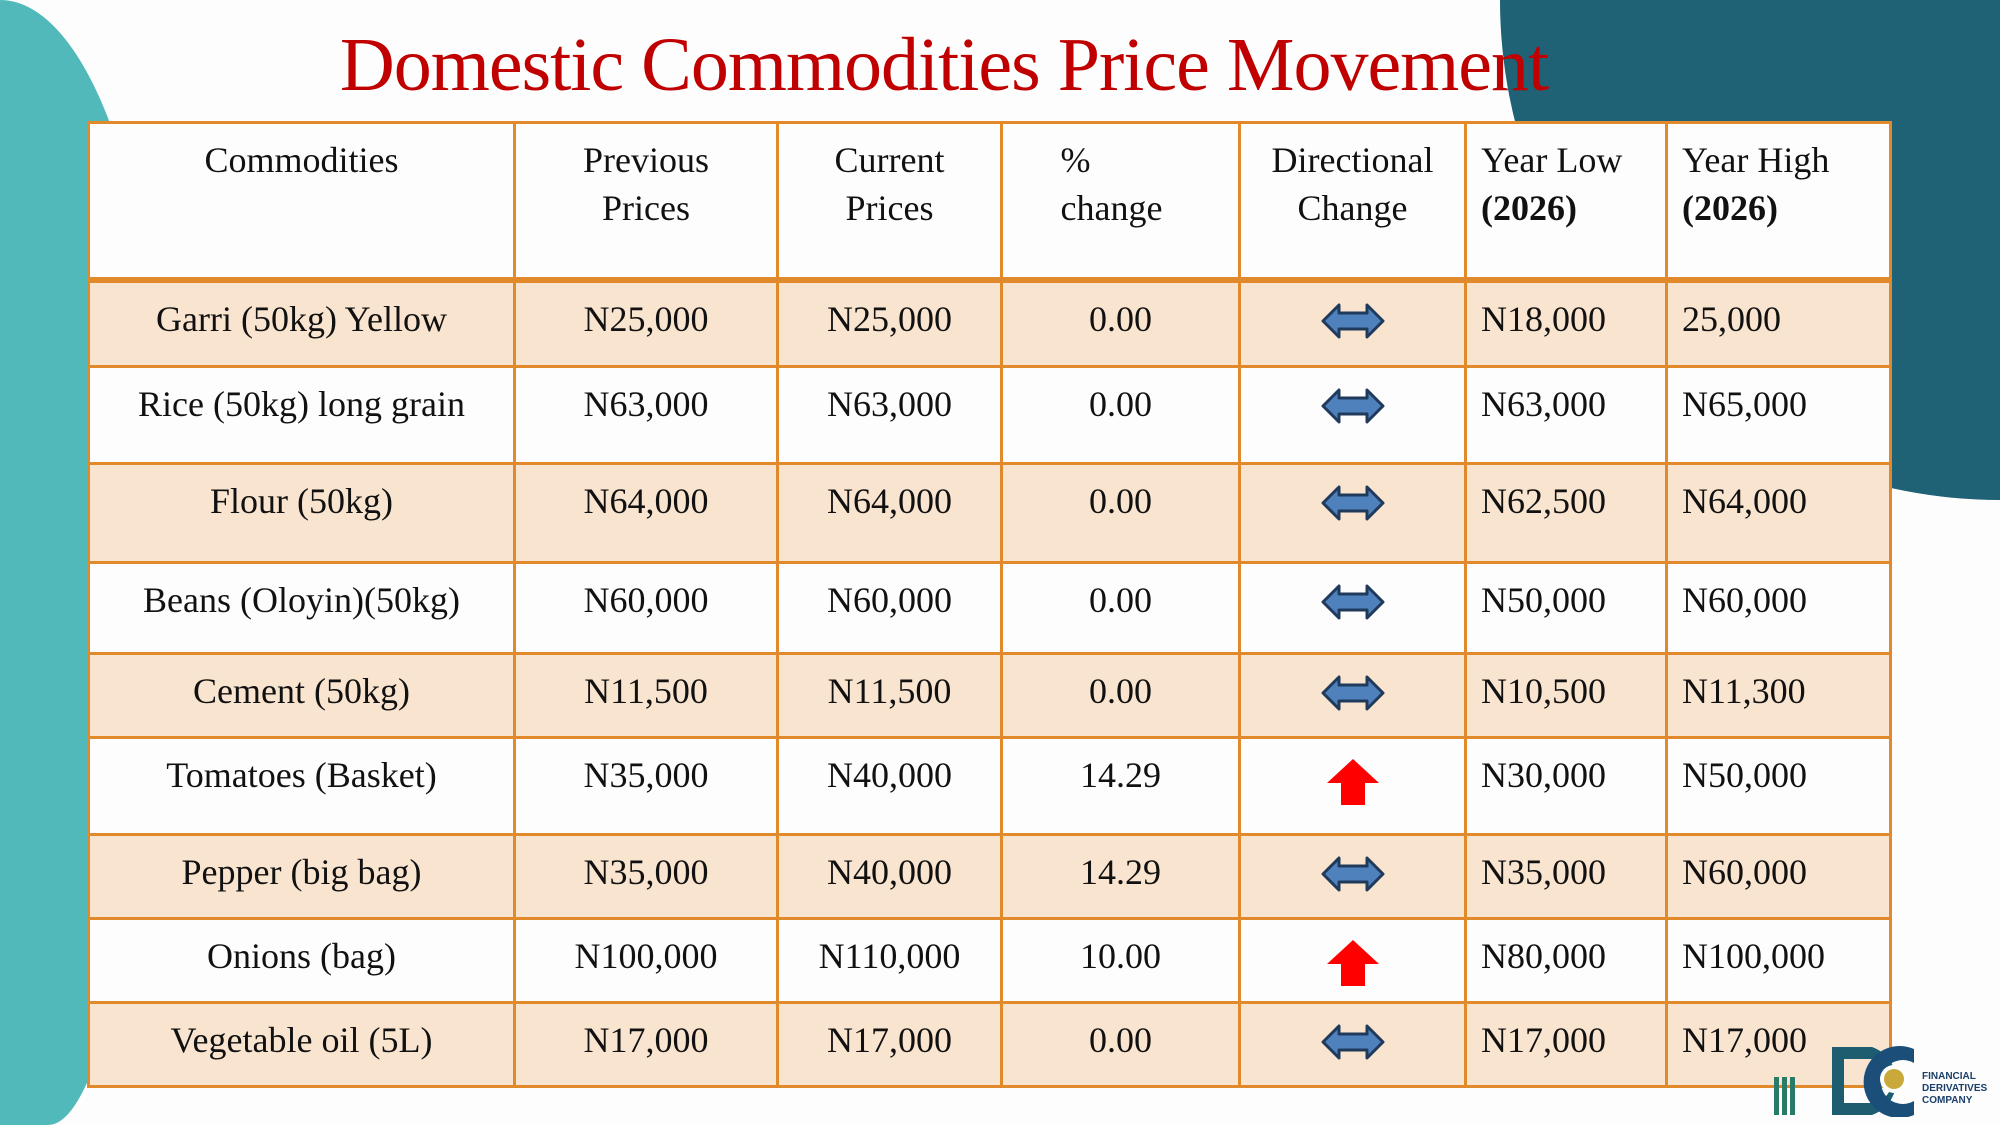 Image resolution: width=2000 pixels, height=1125 pixels. I want to click on current-price: N11,500, so click(889, 695).